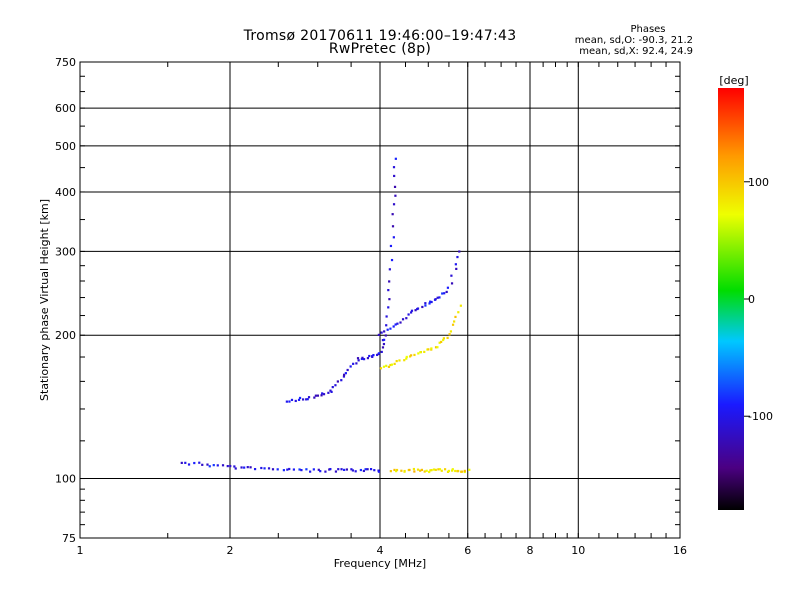  I want to click on colorbar-tick-label: -100, so click(760, 416).